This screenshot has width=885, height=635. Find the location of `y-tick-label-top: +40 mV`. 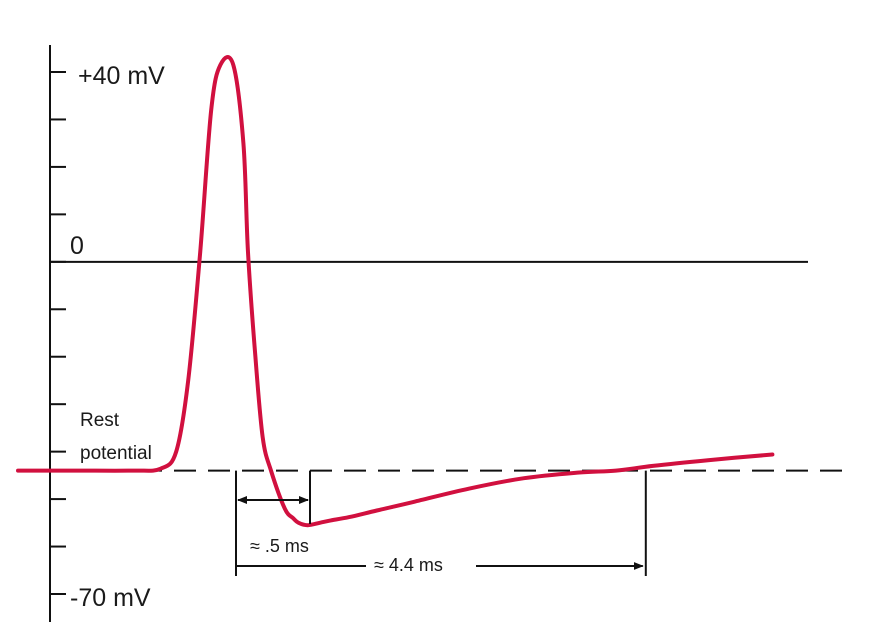

y-tick-label-top: +40 mV is located at coordinates (121, 76).